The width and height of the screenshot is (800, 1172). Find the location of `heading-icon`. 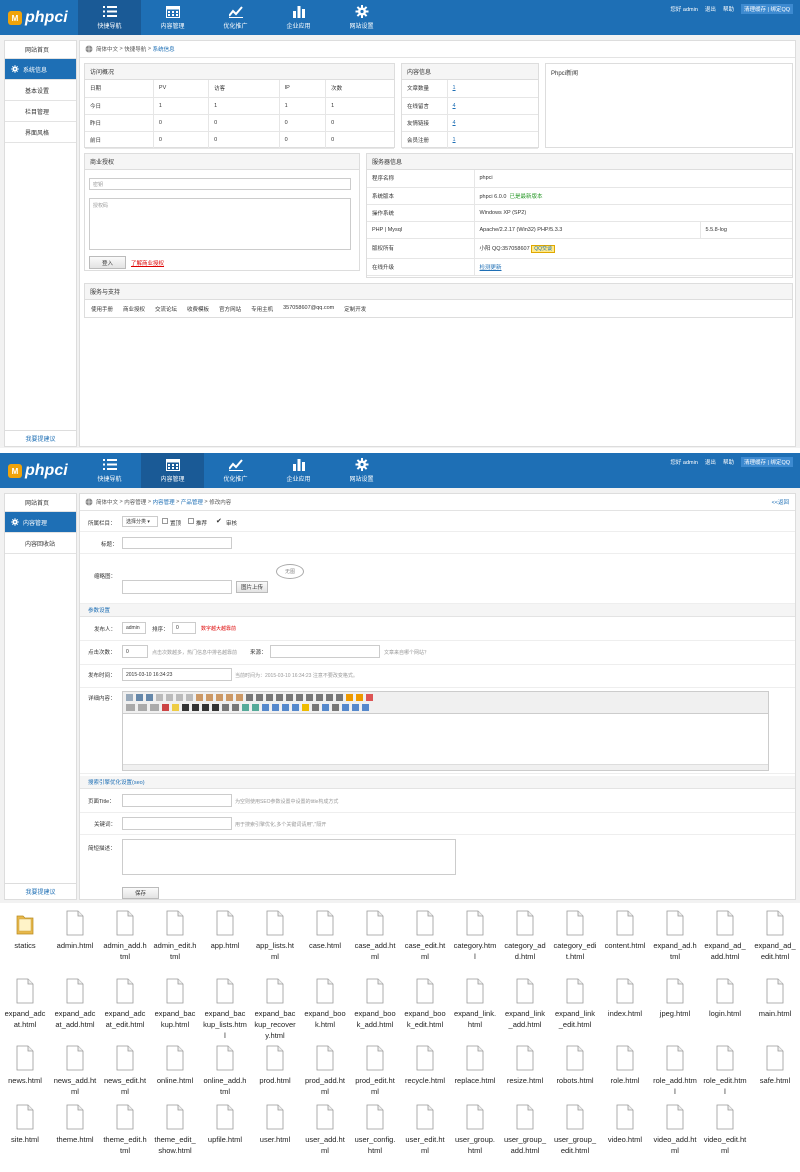

heading-icon is located at coordinates (130, 707).